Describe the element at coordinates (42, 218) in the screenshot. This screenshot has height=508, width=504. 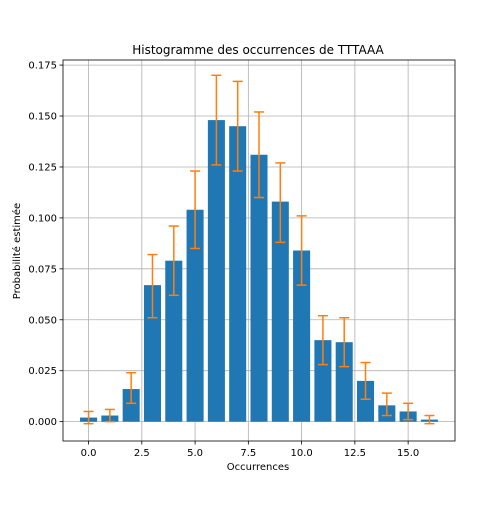
I see `y-tick-label: 0.100` at that location.